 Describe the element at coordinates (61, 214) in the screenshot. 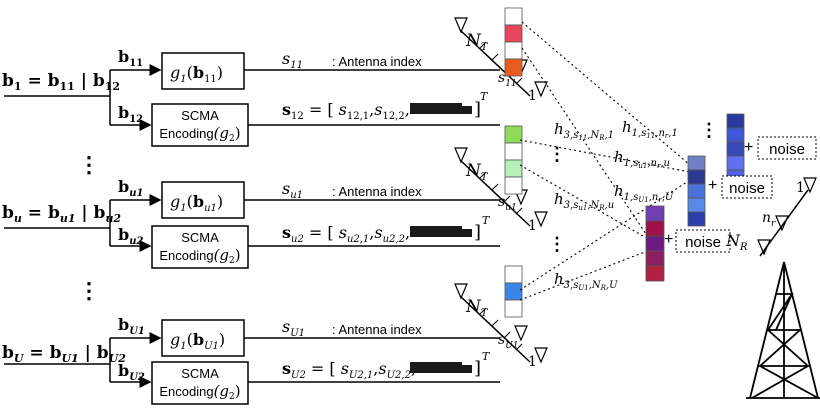

I see `useru-split-eq: bu = bu1 | bu2` at that location.